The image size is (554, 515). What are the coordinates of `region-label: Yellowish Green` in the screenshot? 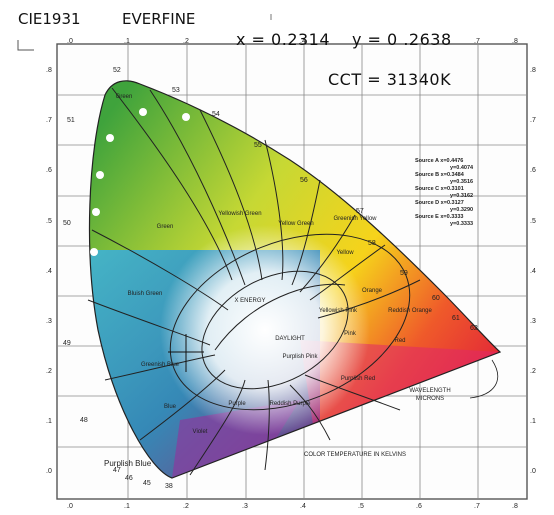 It's located at (239, 214).